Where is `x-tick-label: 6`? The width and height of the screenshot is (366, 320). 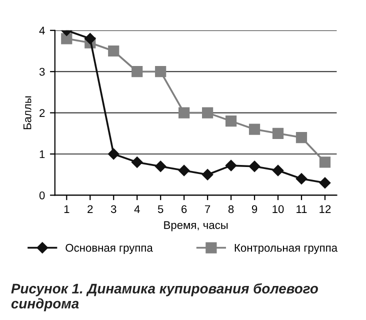
x-tick-label: 6 is located at coordinates (184, 209).